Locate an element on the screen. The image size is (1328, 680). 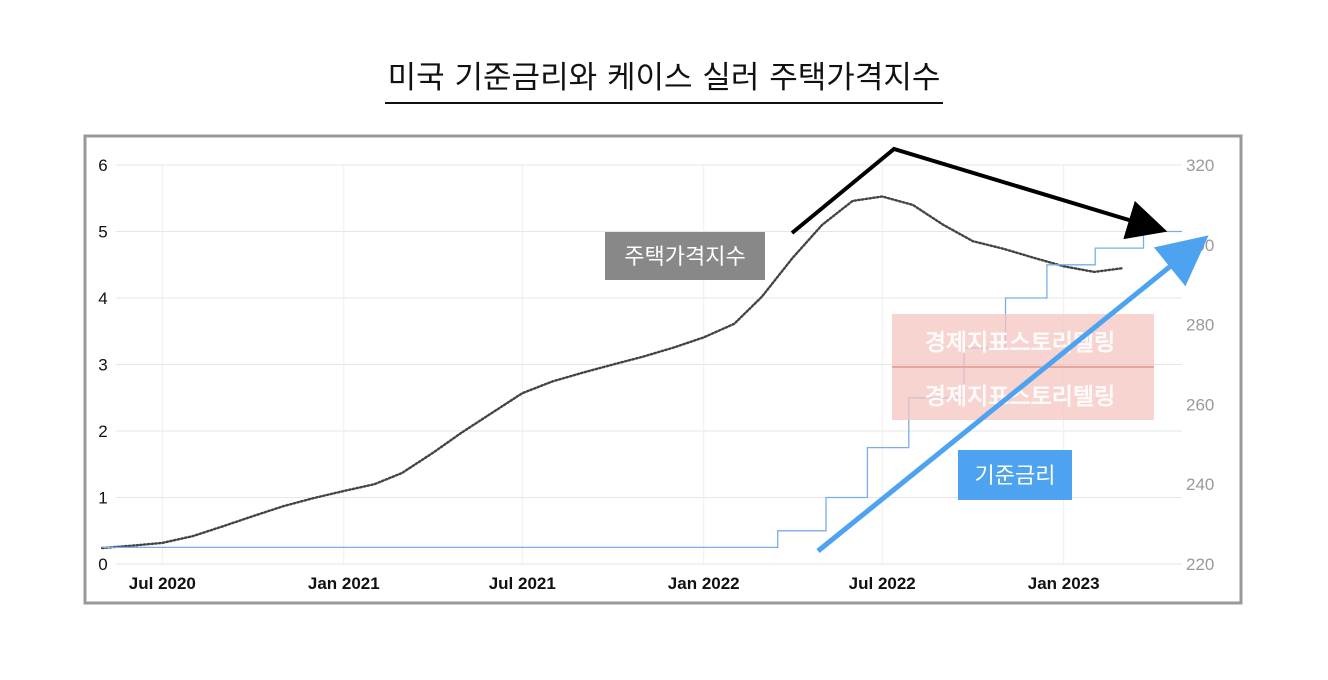
y-left-tick-label: 1 is located at coordinates (102, 498).